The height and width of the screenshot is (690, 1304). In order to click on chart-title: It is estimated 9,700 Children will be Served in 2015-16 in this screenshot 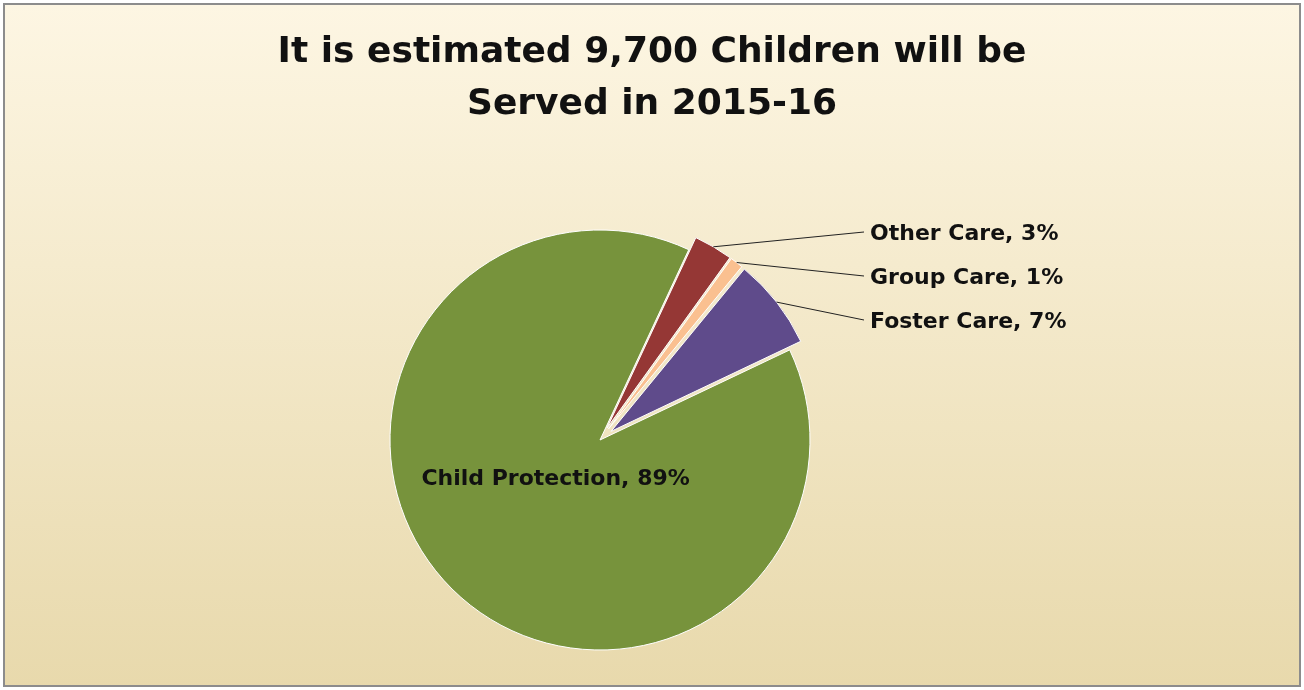, I will do `click(652, 75)`.